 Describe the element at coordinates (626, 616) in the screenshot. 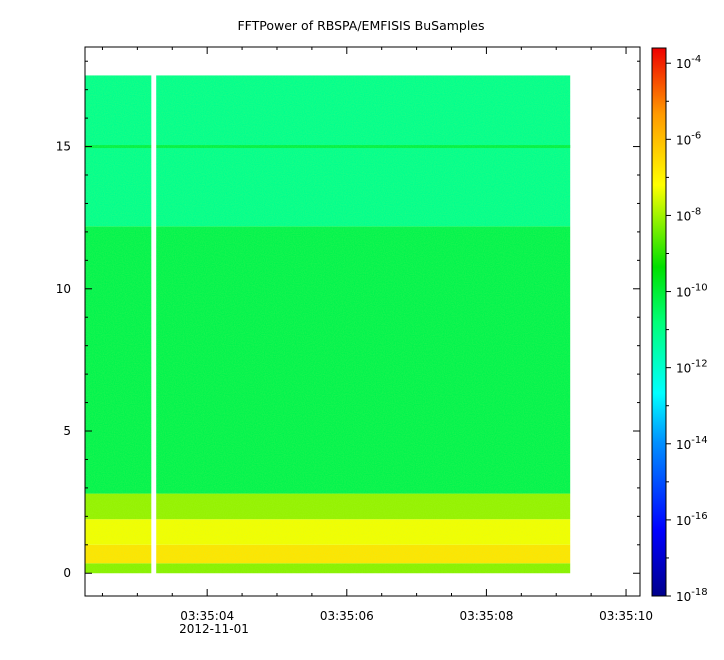

I see `x-tick-label: 03:35:10` at that location.